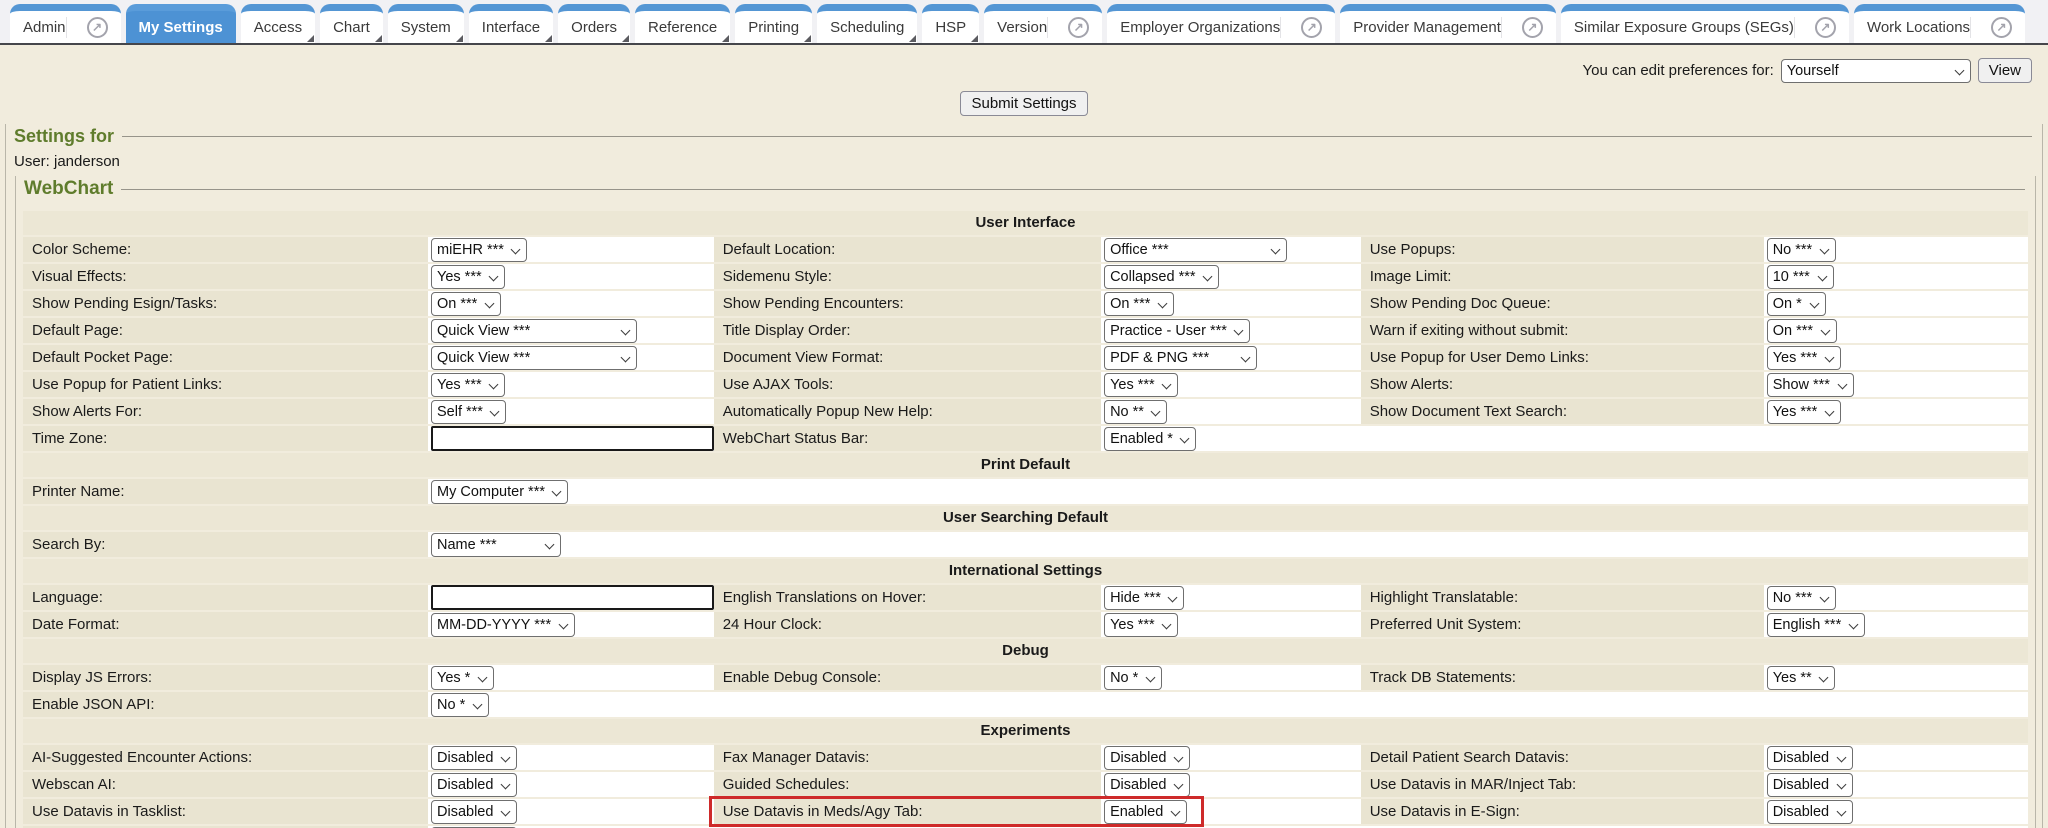  What do you see at coordinates (1181, 357) in the screenshot?
I see `select-document-view-format: PDF & PNG ***` at bounding box center [1181, 357].